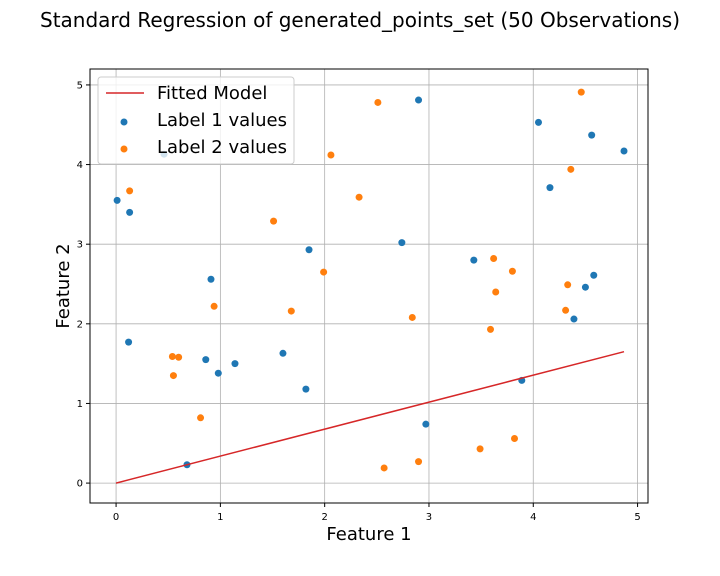  Describe the element at coordinates (80, 484) in the screenshot. I see `y-tick-label: 0` at that location.